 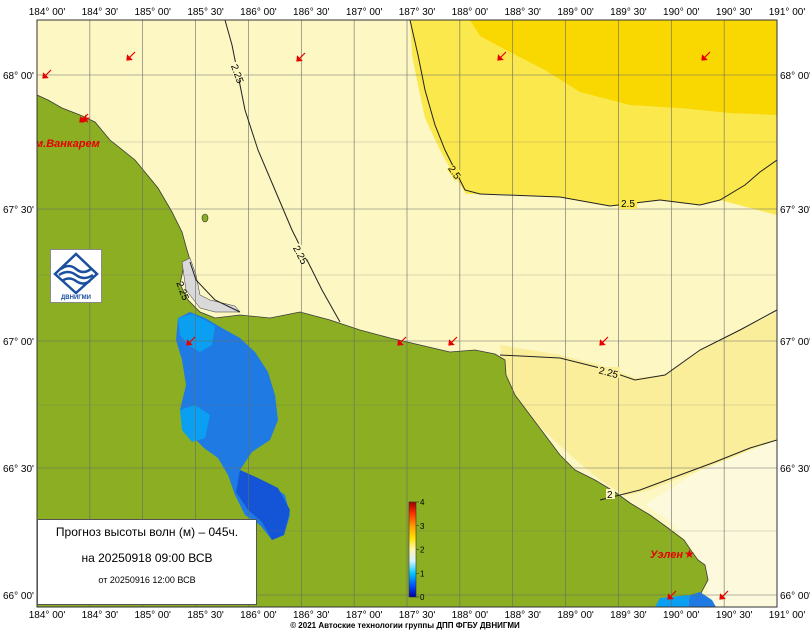 What do you see at coordinates (258, 12) in the screenshot?
I see `lon-label-top: 186° 00'` at bounding box center [258, 12].